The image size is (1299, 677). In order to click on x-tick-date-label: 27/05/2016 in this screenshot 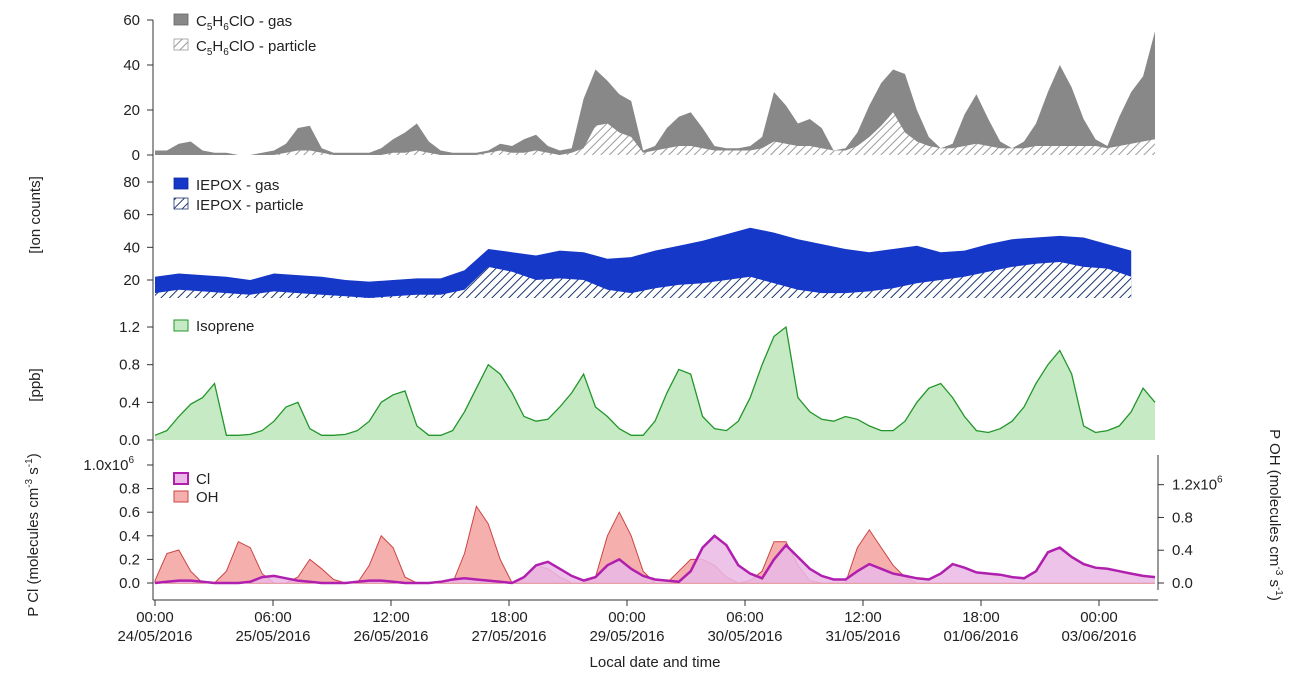, I will do `click(508, 636)`.